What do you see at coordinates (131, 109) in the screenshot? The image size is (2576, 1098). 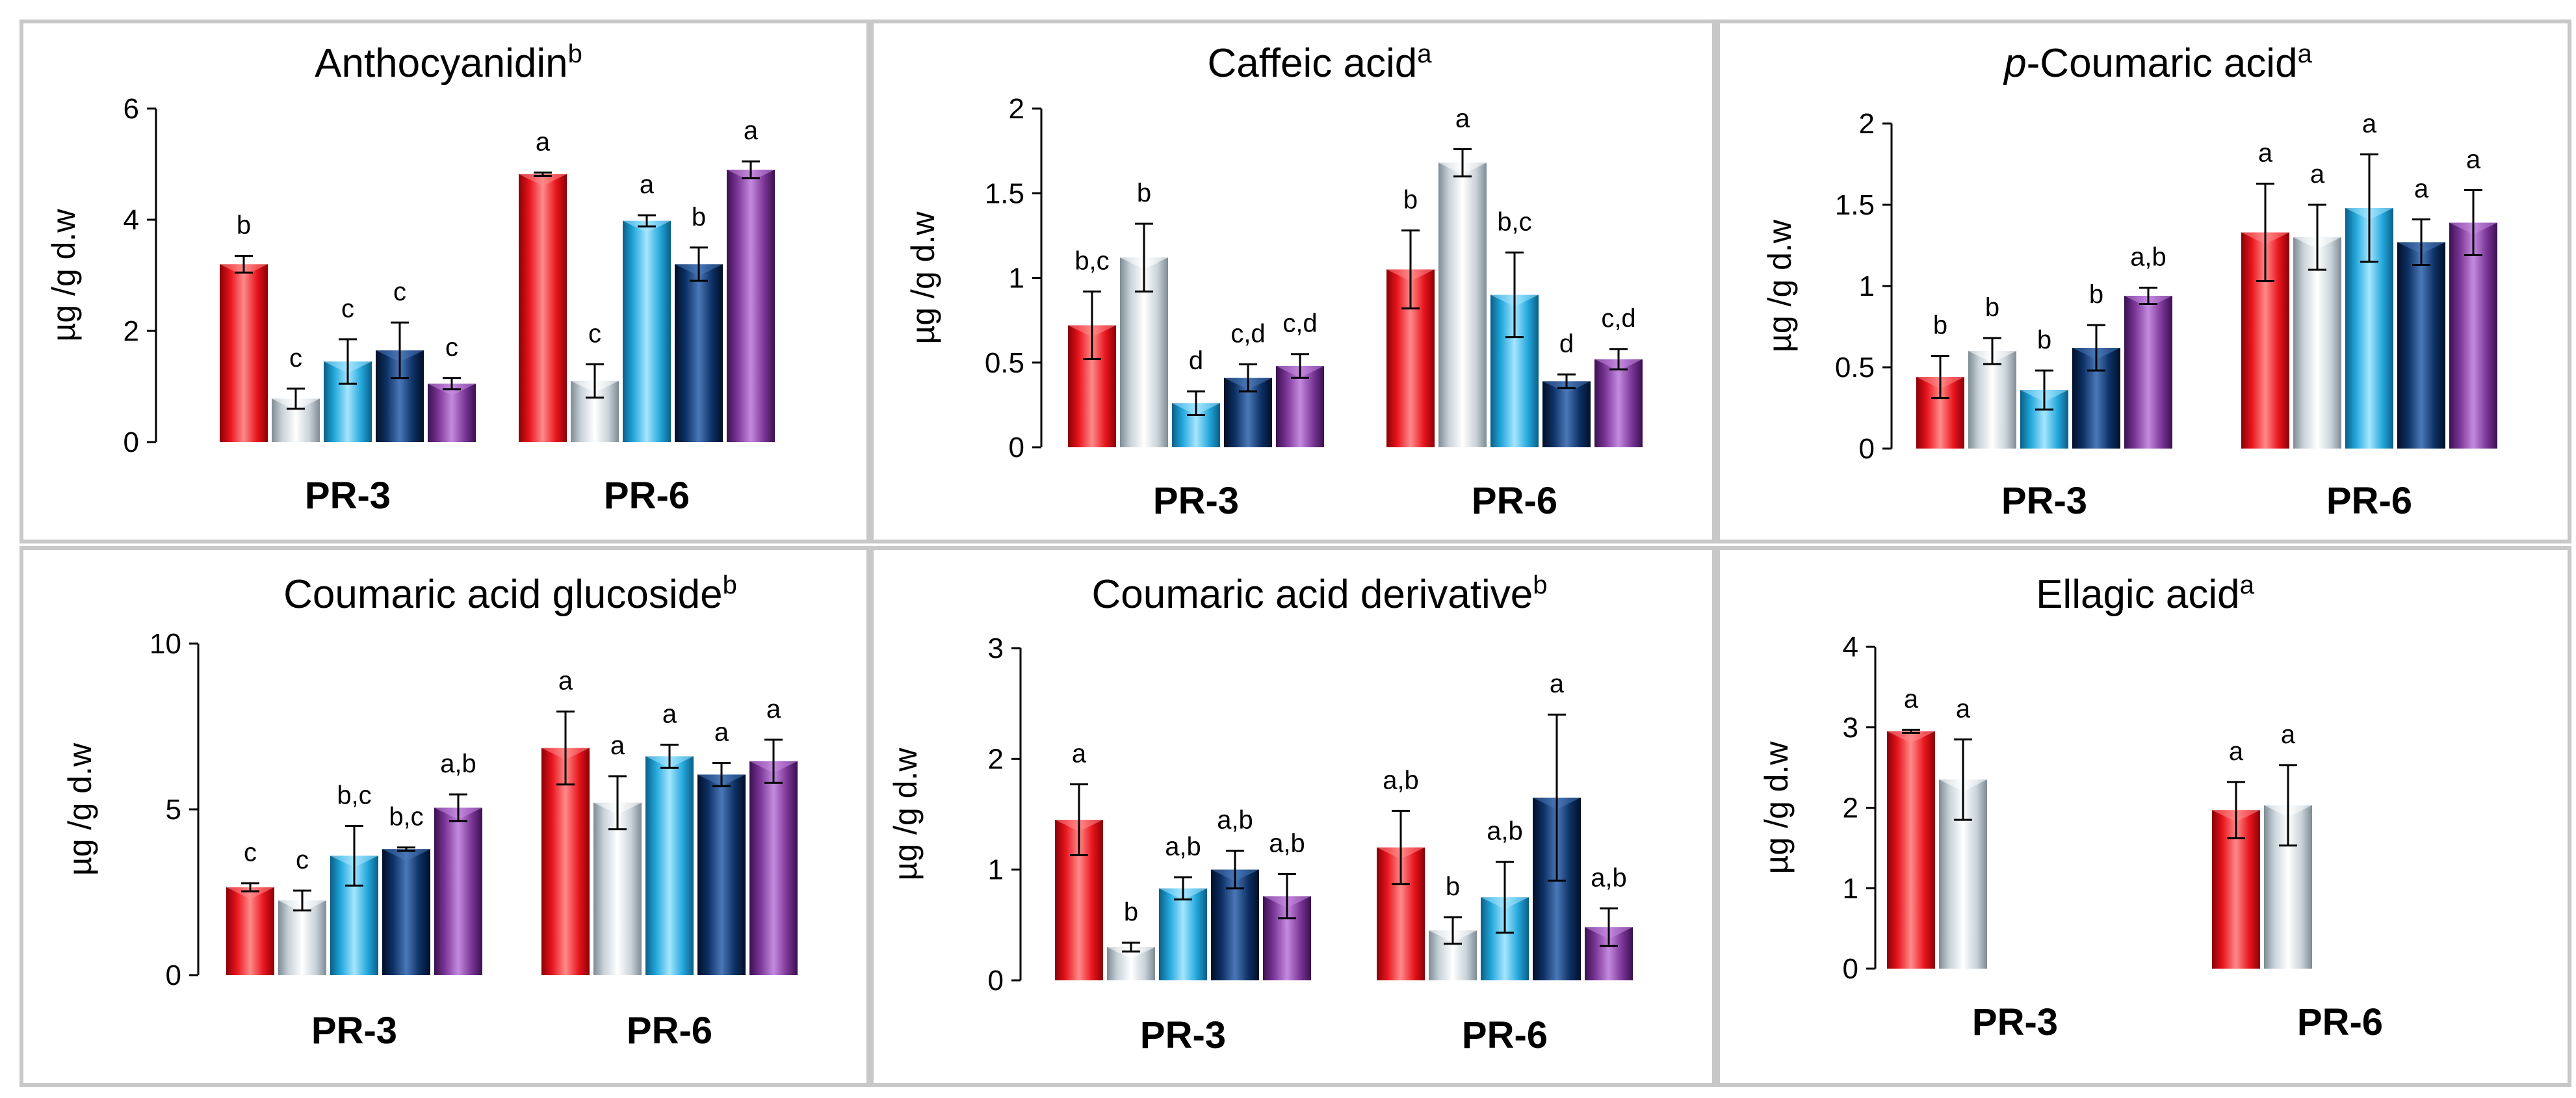 I see `y-tick-label: 6` at bounding box center [131, 109].